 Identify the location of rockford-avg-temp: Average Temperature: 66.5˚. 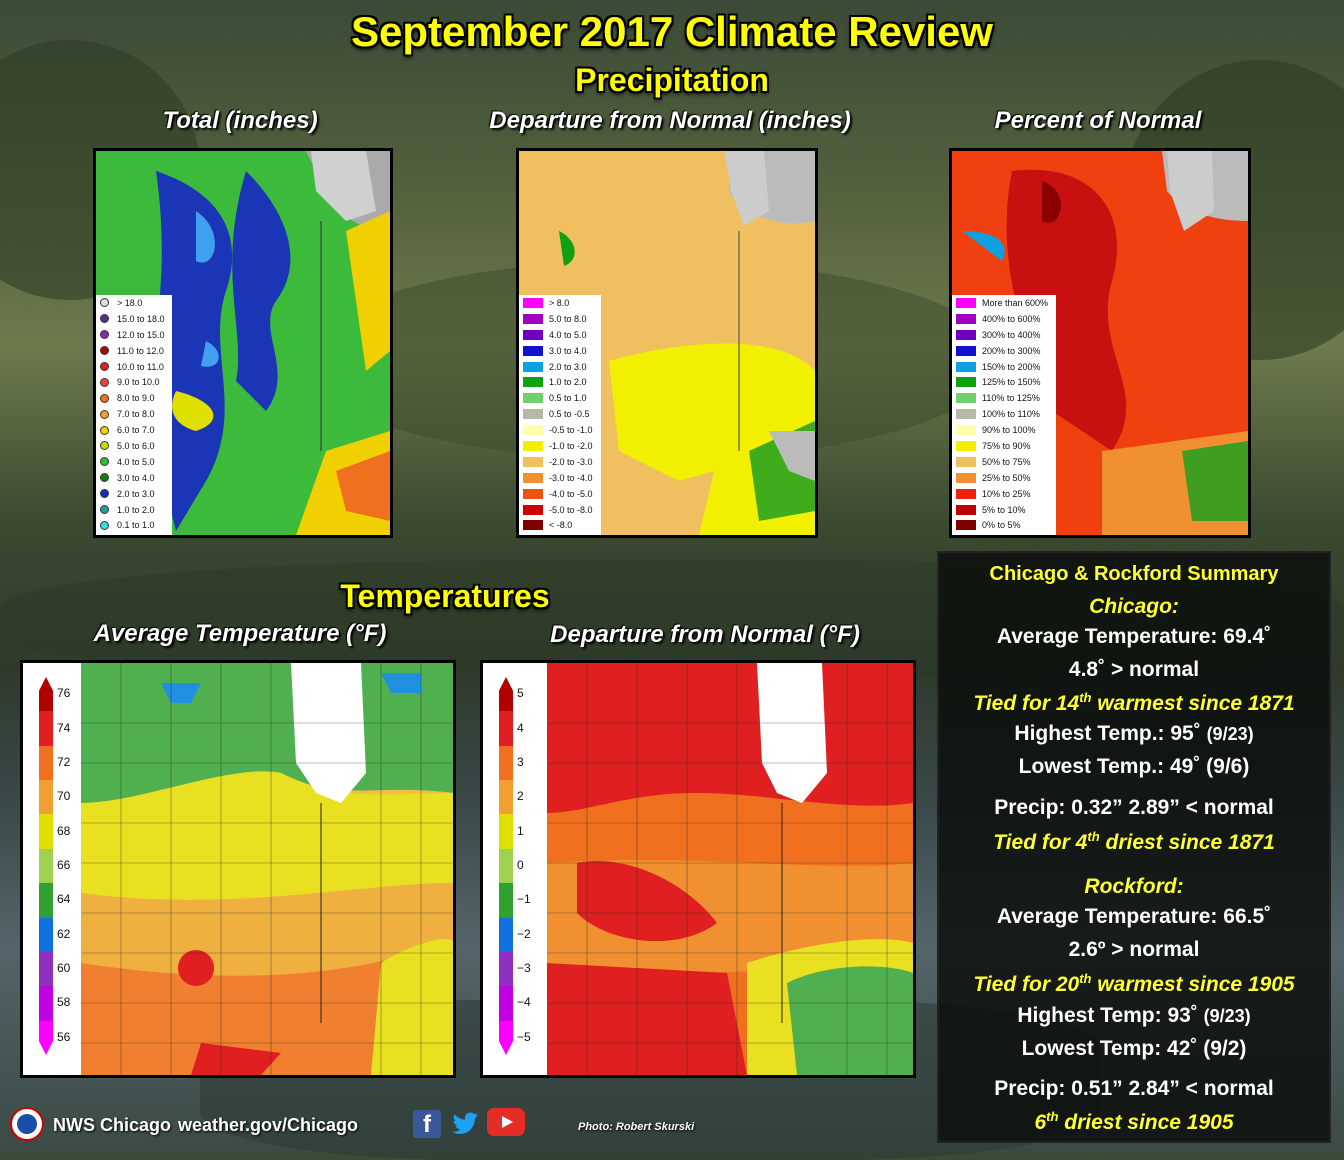
(1134, 916).